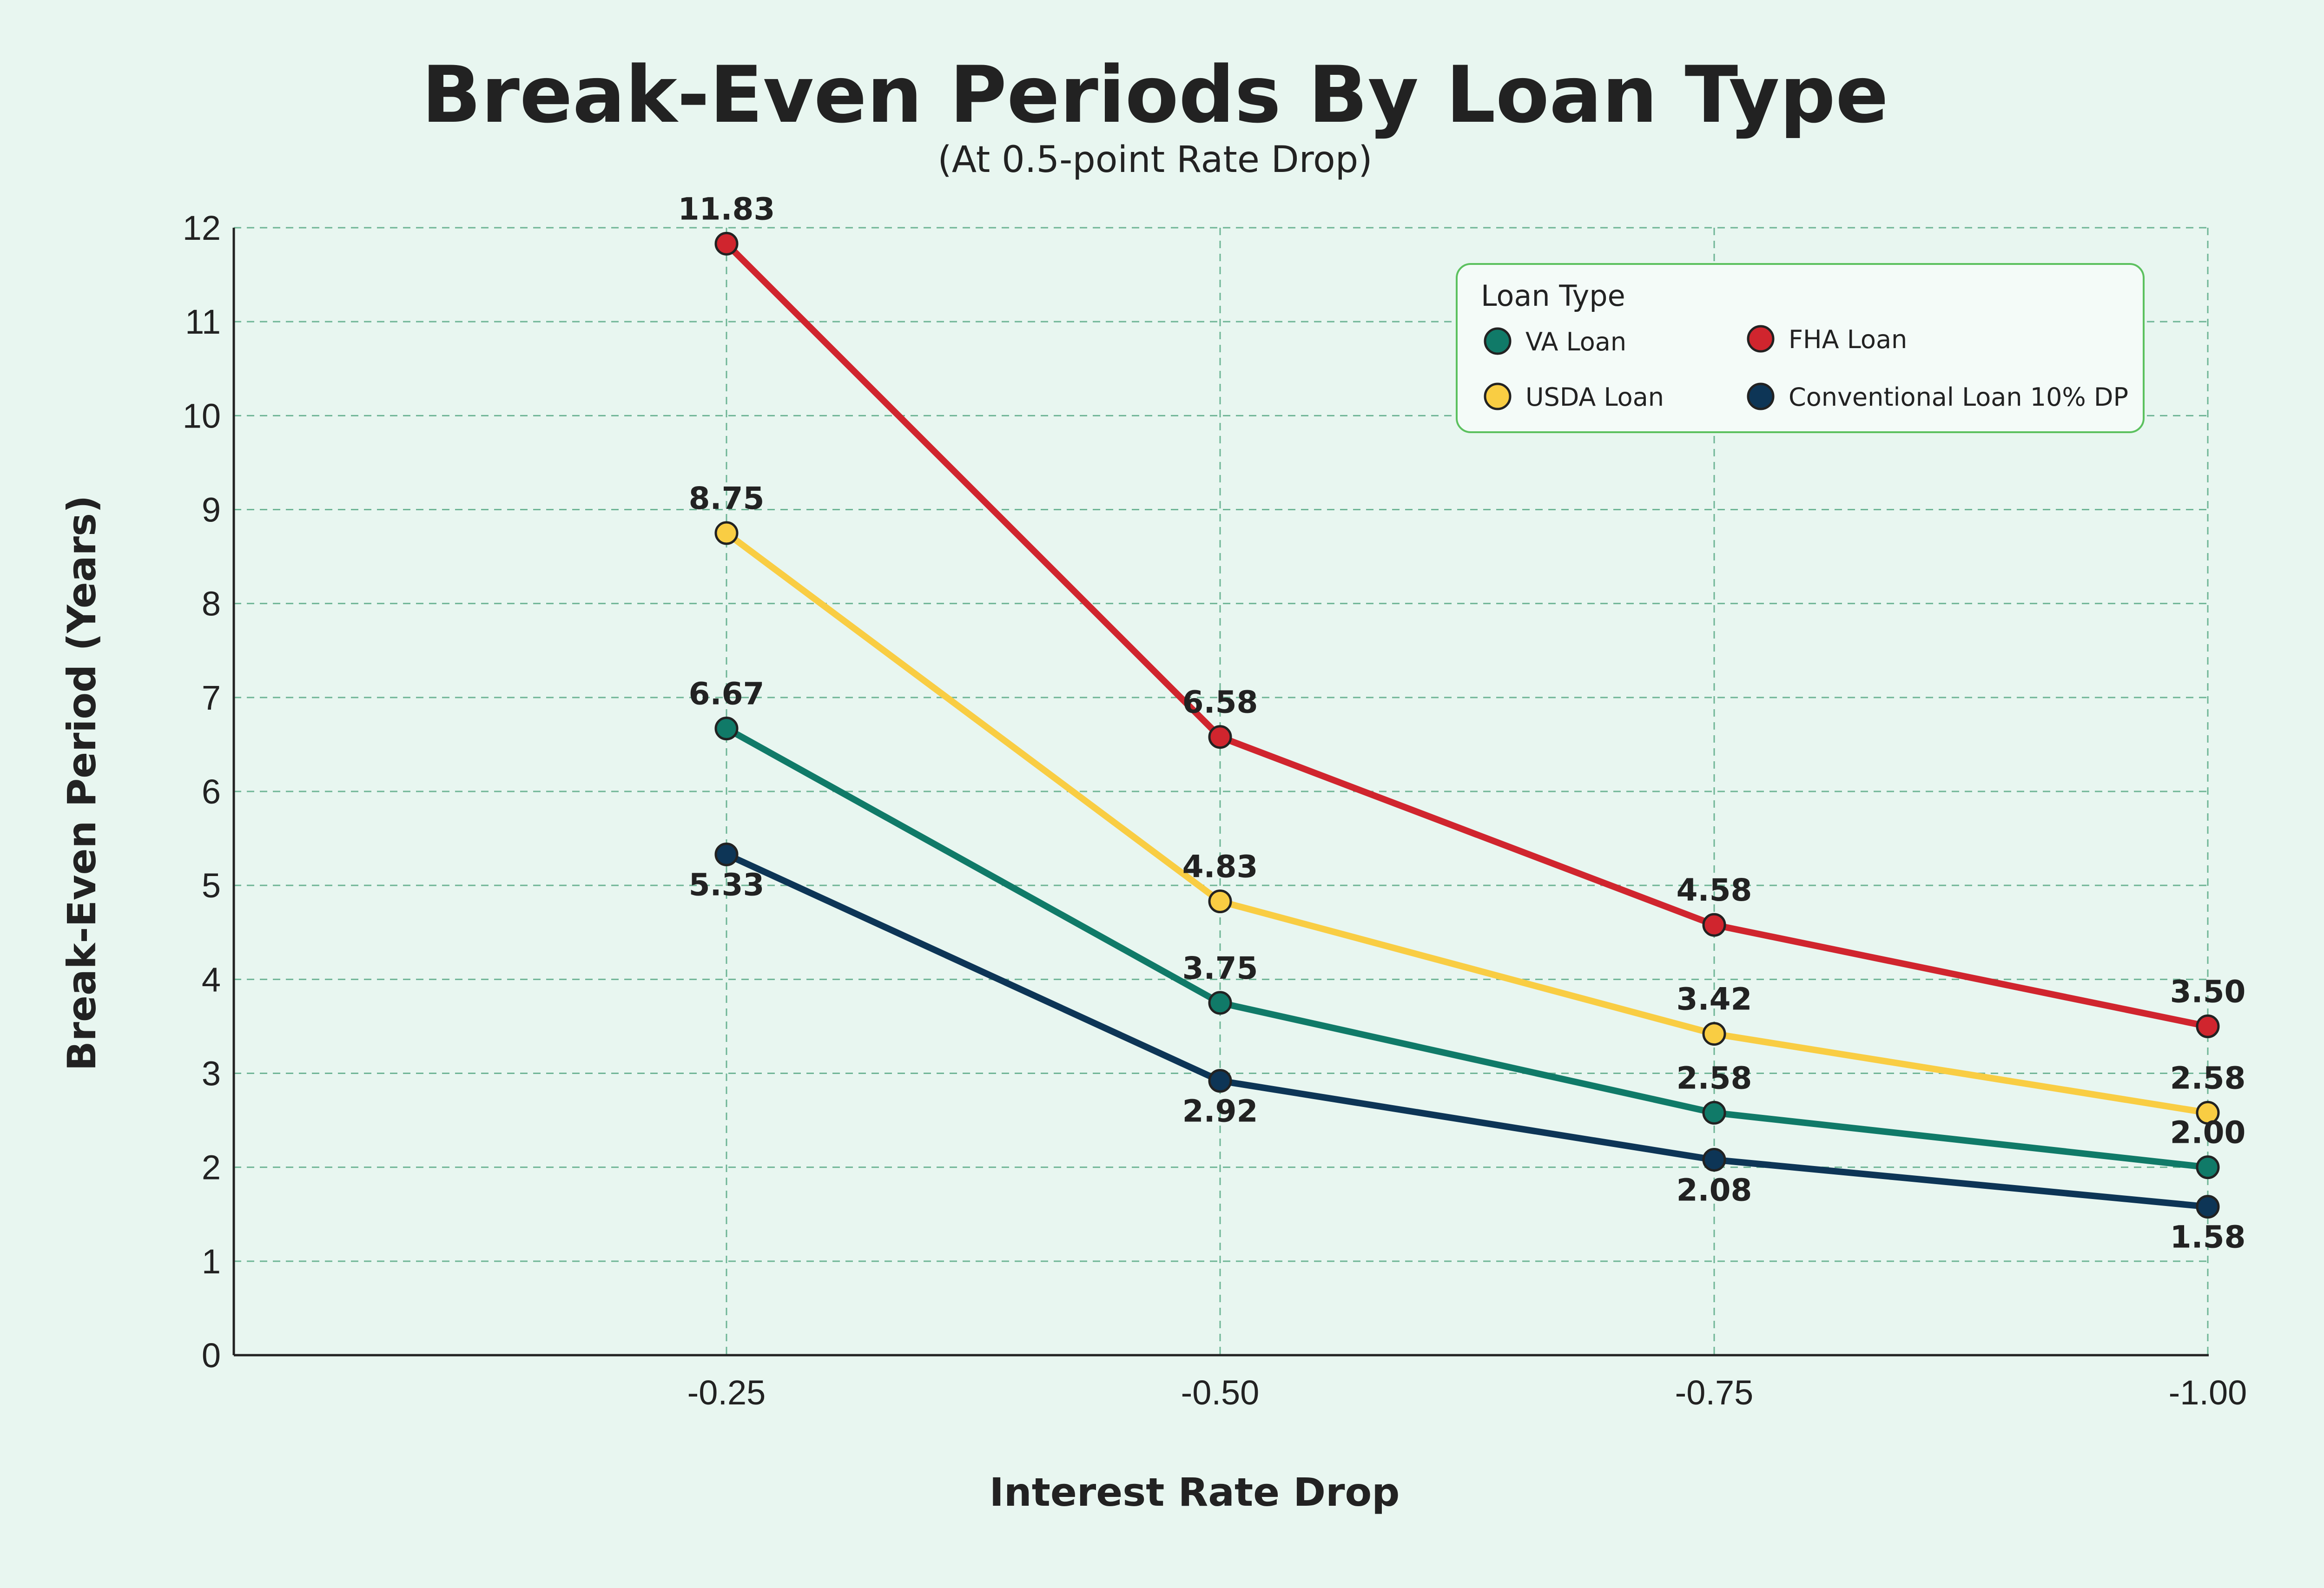 This screenshot has height=1588, width=2324. I want to click on legend-marker-usda-loan, so click(1498, 396).